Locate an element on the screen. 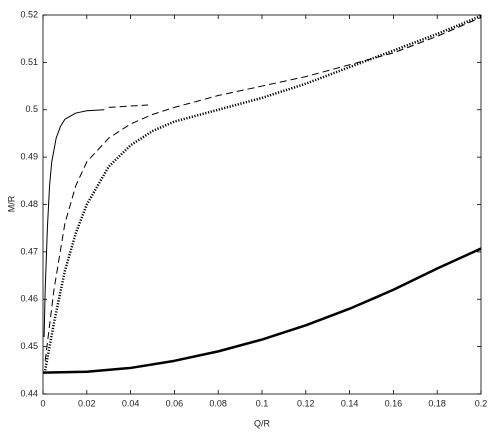  x-tick-label: 0.14 is located at coordinates (350, 403).